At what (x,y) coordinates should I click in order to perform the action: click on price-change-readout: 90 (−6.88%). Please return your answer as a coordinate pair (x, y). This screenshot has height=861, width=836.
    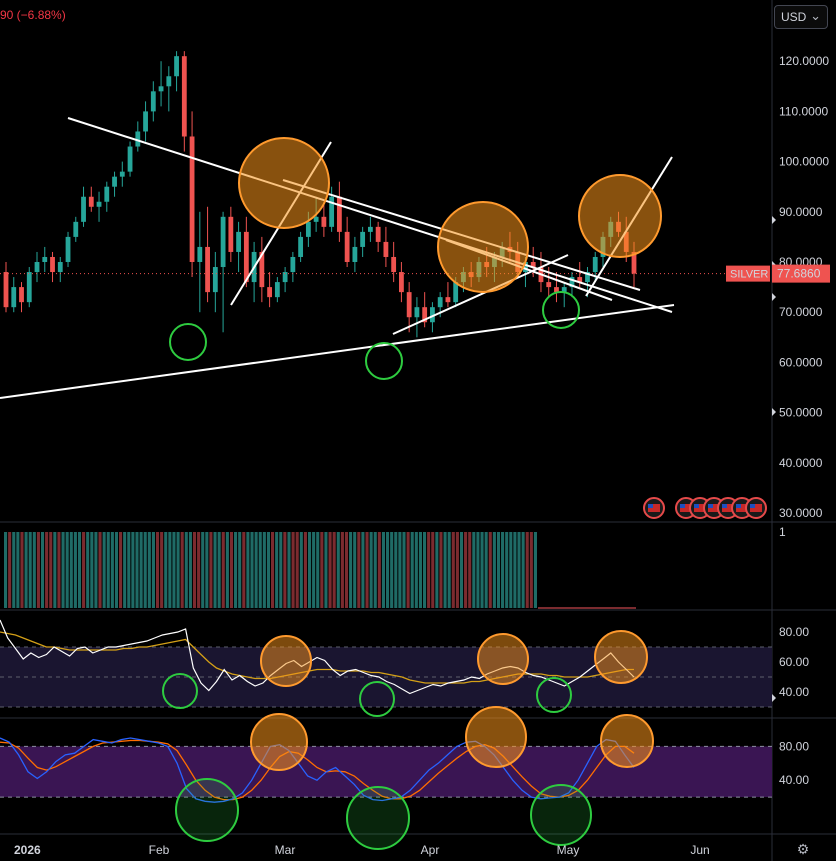
    Looking at the image, I should click on (33, 15).